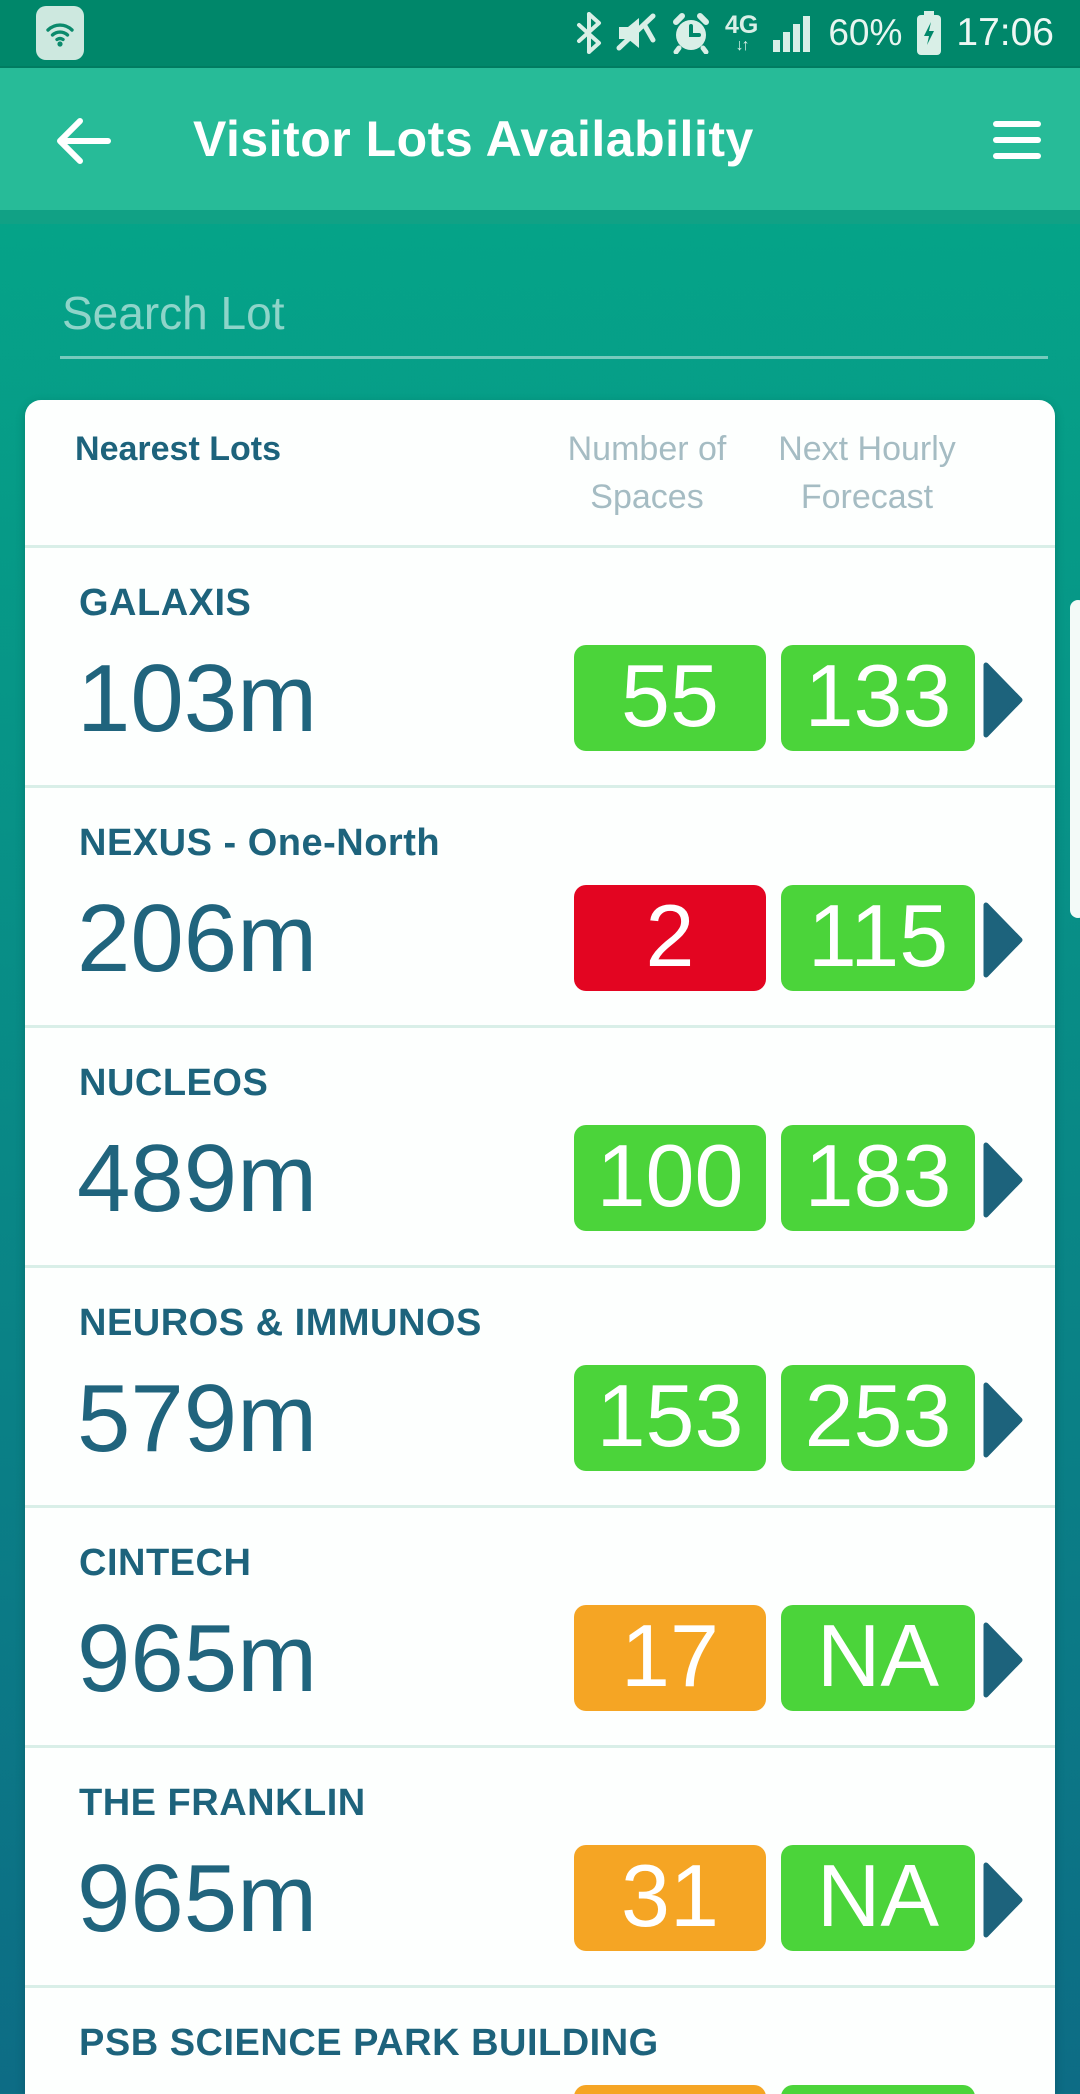 This screenshot has width=1080, height=2094. What do you see at coordinates (742, 45) in the screenshot?
I see `network-arrows: ↓↑` at bounding box center [742, 45].